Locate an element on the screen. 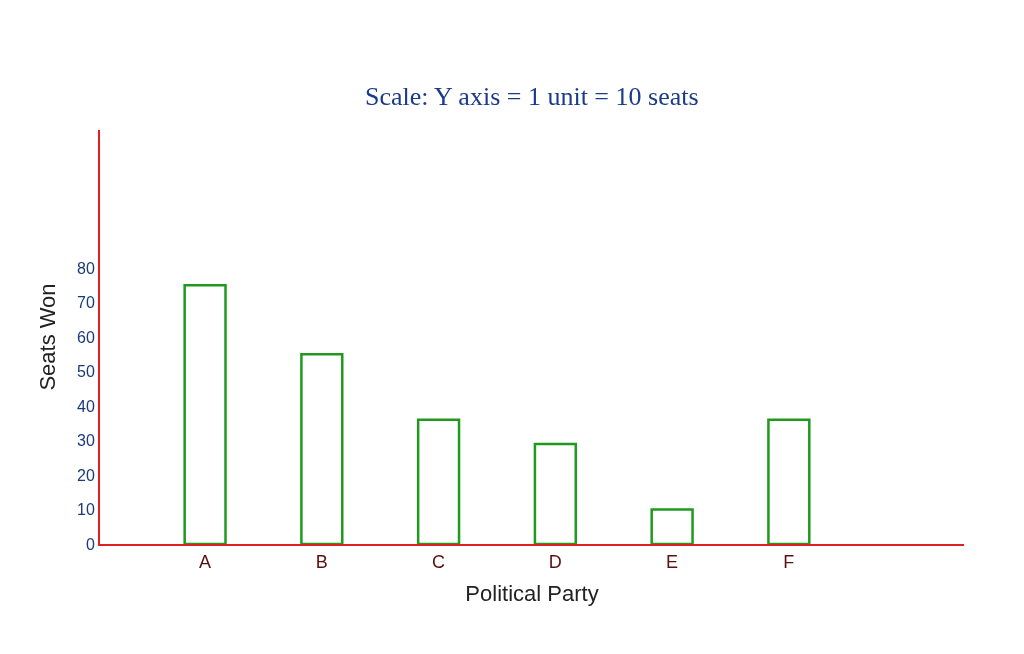 The height and width of the screenshot is (654, 1024). y-tick-label: 60 is located at coordinates (86, 337).